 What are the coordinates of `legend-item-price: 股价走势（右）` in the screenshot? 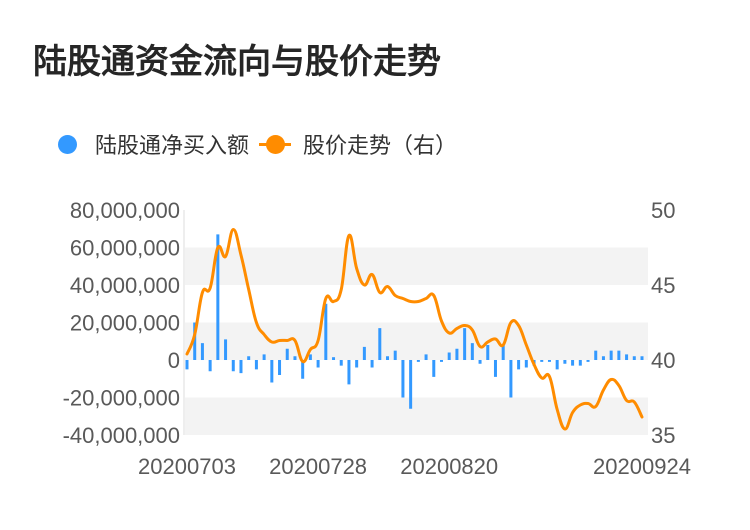 It's located at (353, 144).